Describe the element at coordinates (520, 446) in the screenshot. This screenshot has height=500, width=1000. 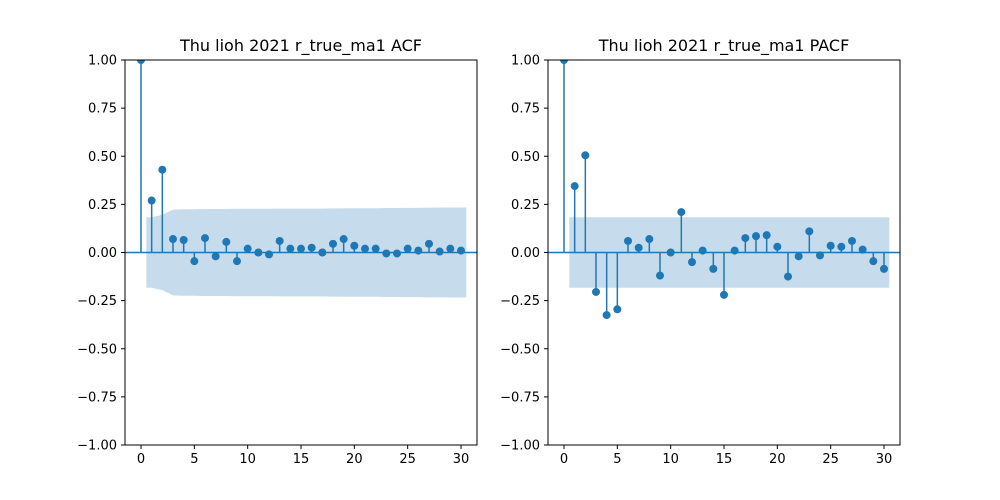
I see `pacf-ytick-label-0: −1.00` at that location.